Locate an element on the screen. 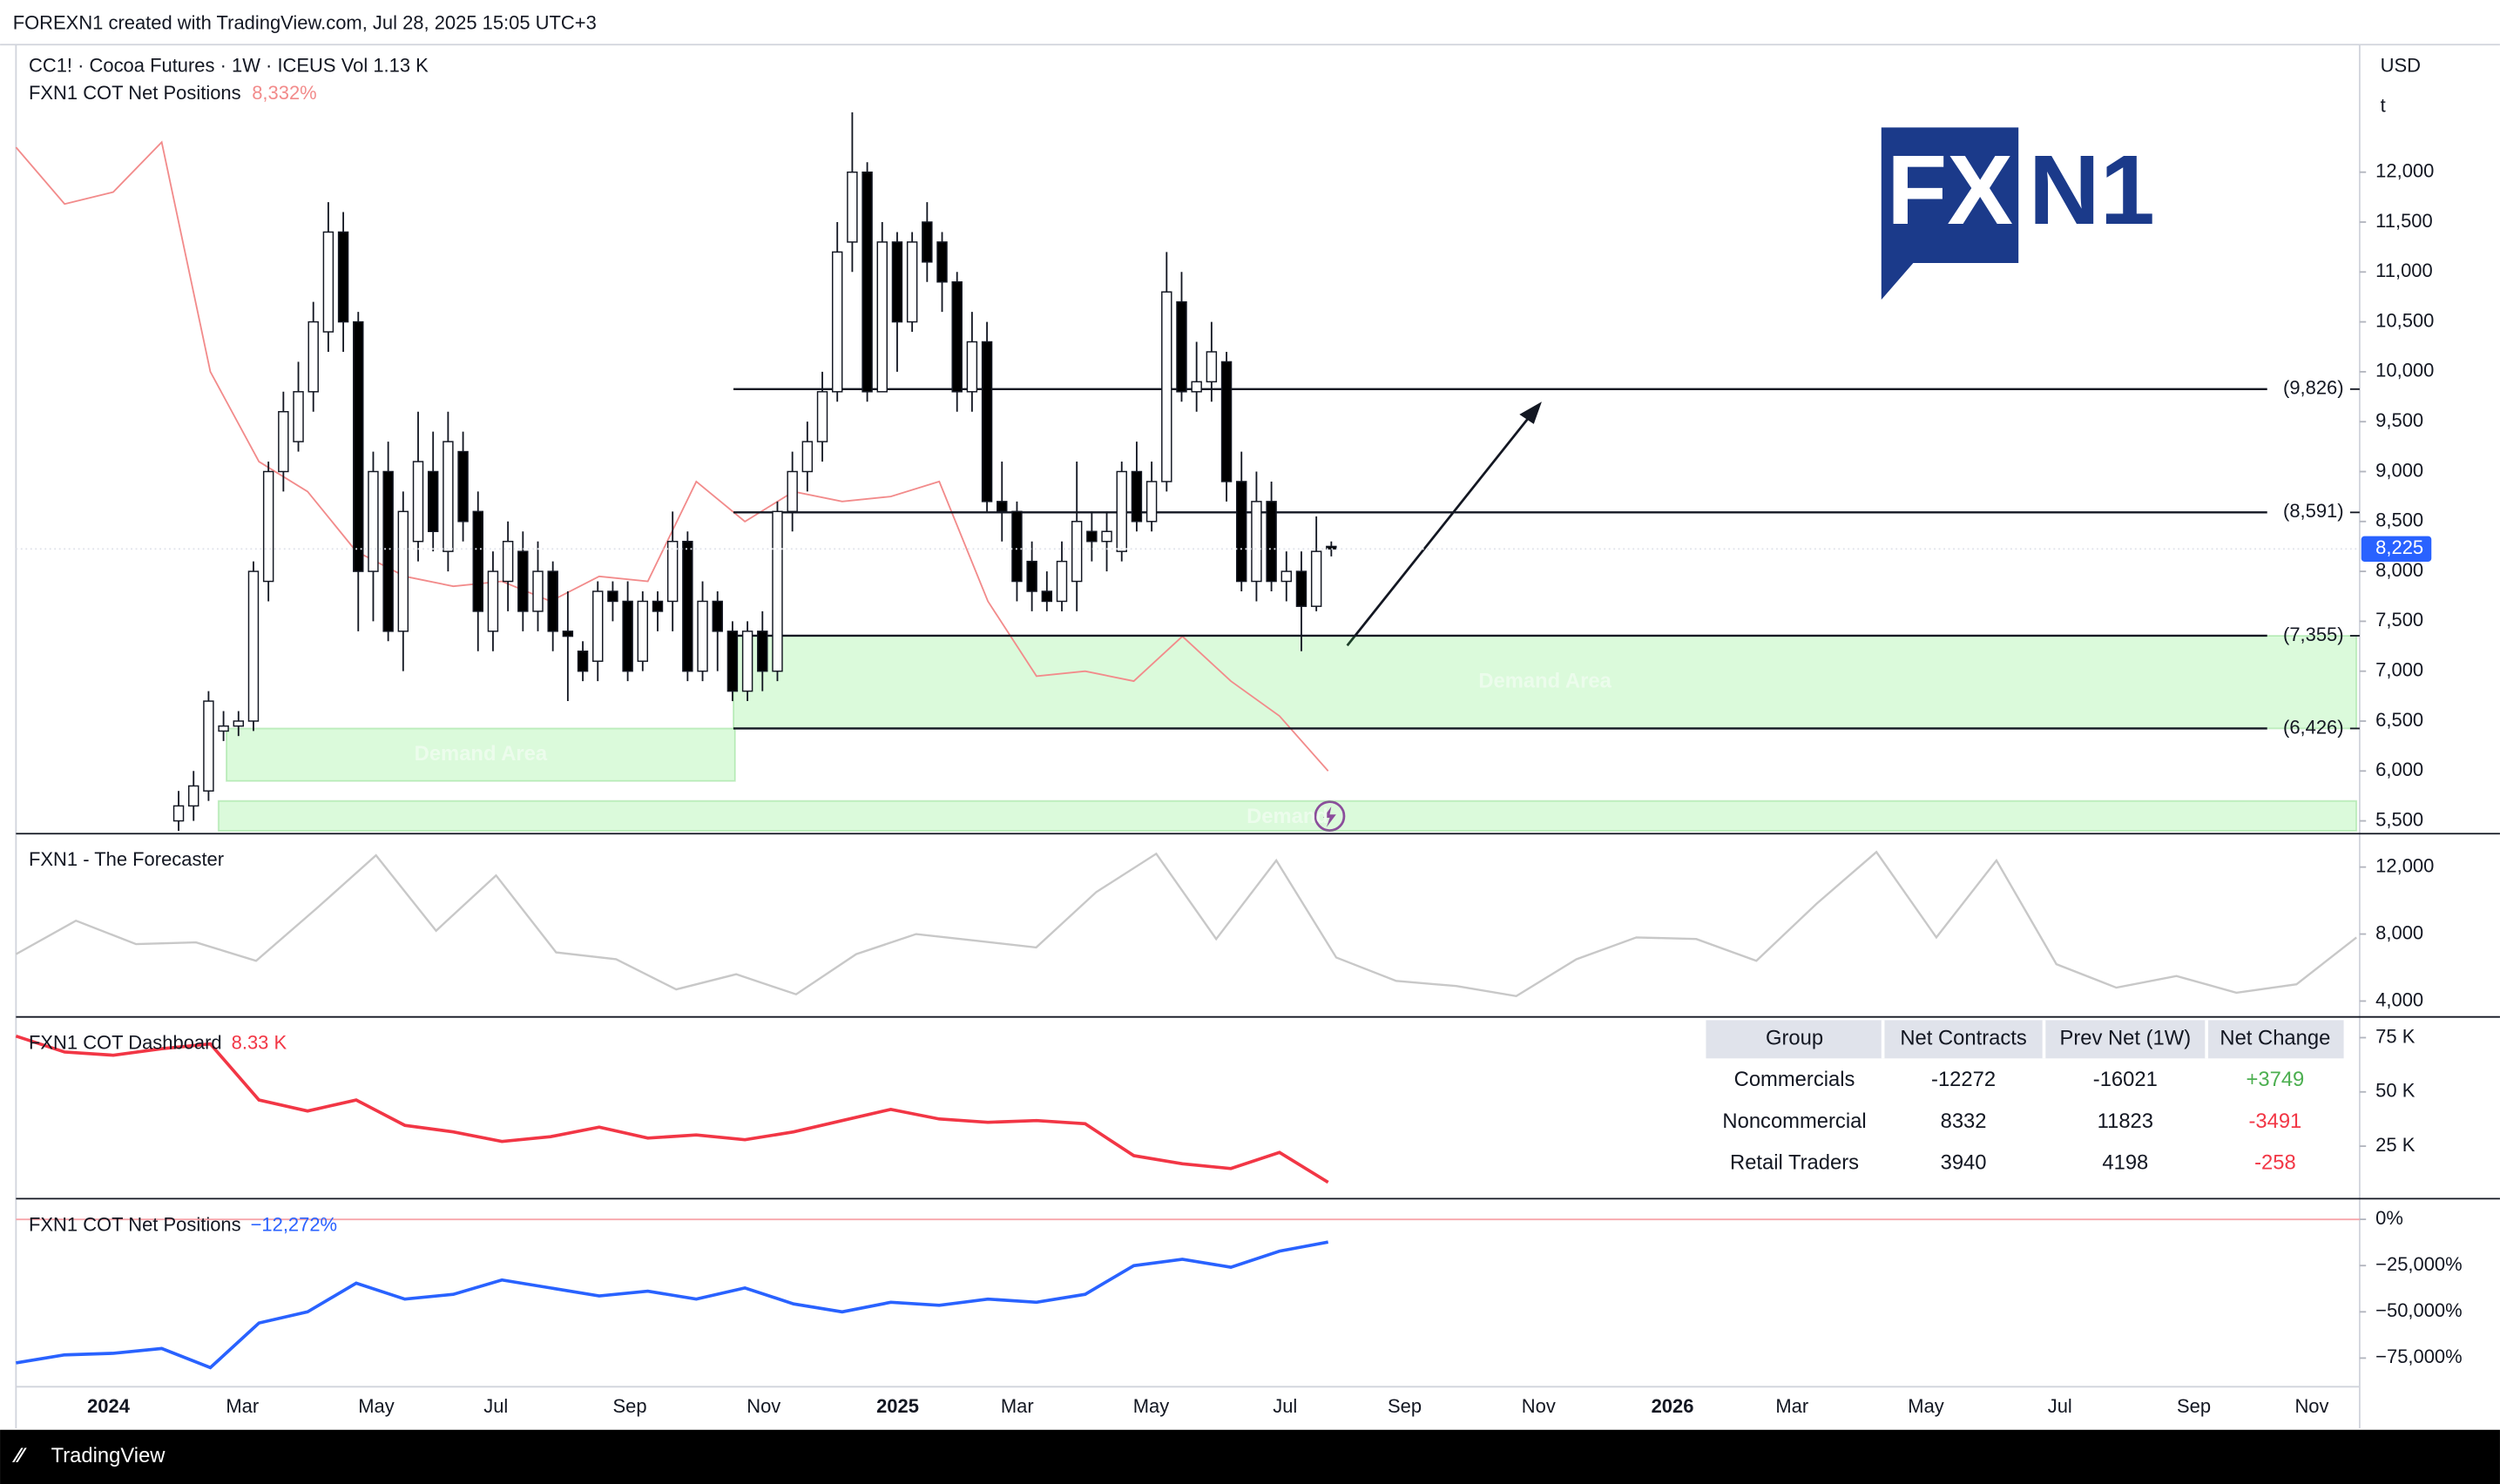 Image resolution: width=2500 pixels, height=1484 pixels. x-tick-label: Mar is located at coordinates (1017, 1406).